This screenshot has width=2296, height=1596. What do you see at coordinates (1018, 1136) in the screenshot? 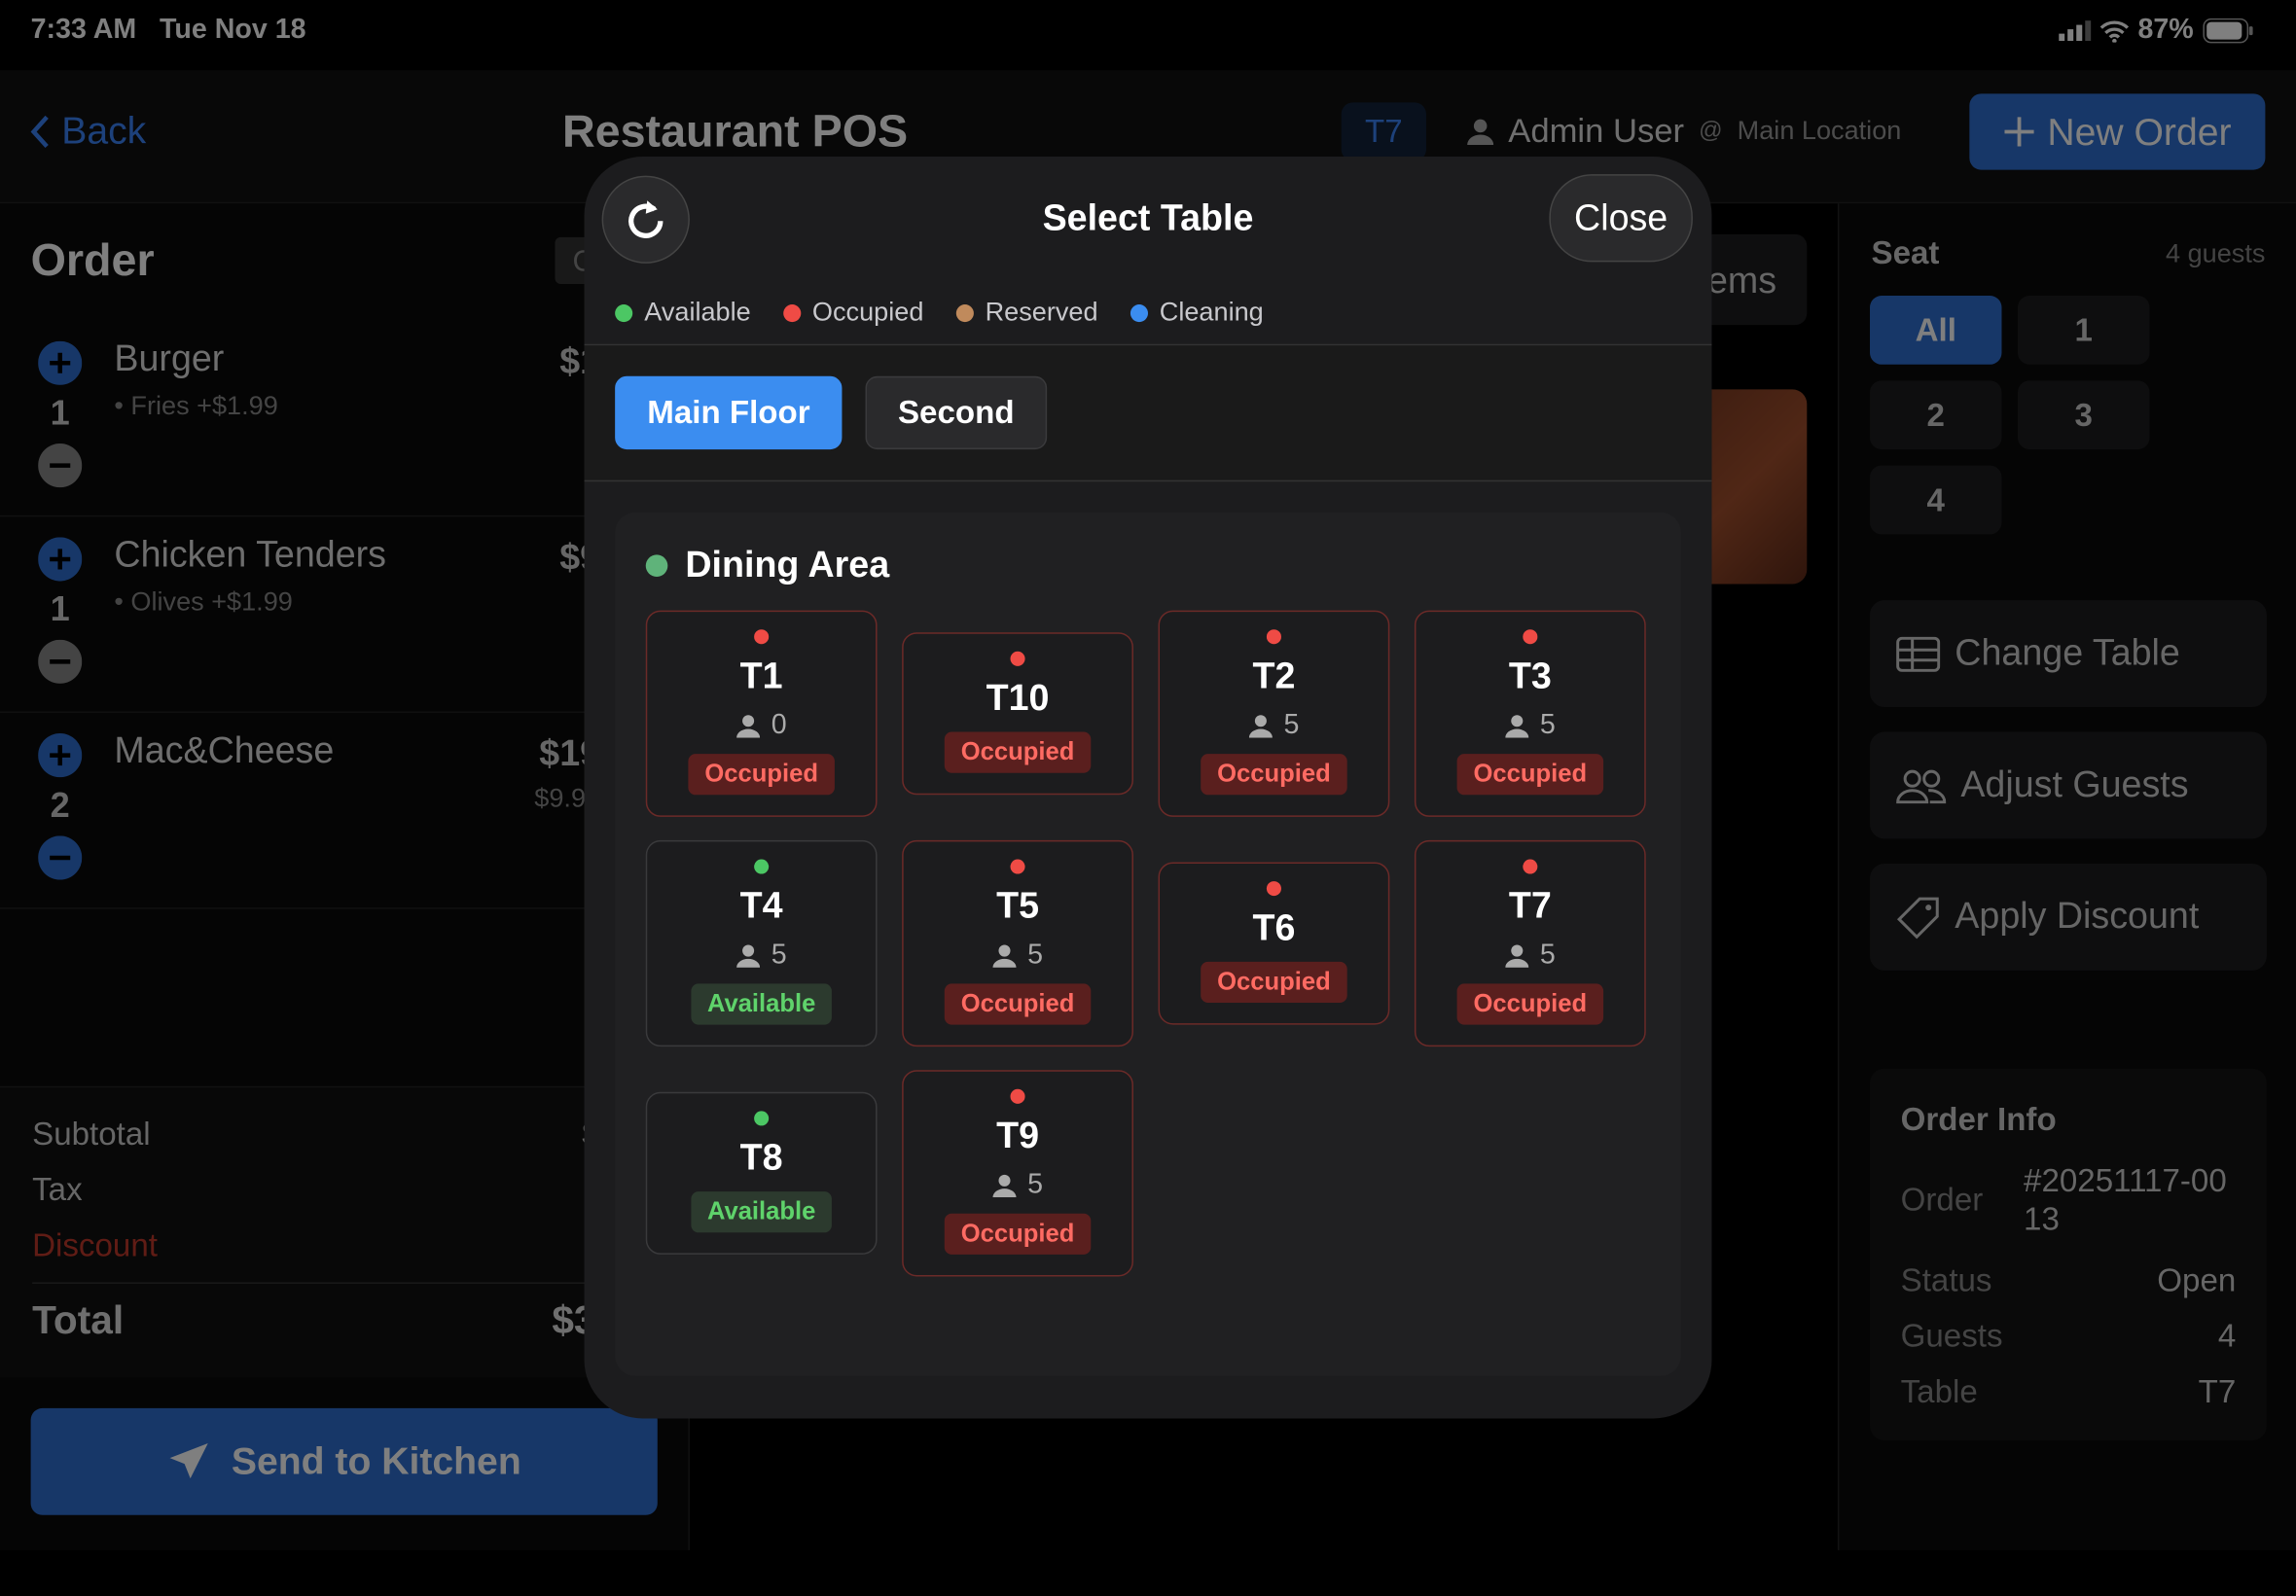
I see `table-name: T9` at bounding box center [1018, 1136].